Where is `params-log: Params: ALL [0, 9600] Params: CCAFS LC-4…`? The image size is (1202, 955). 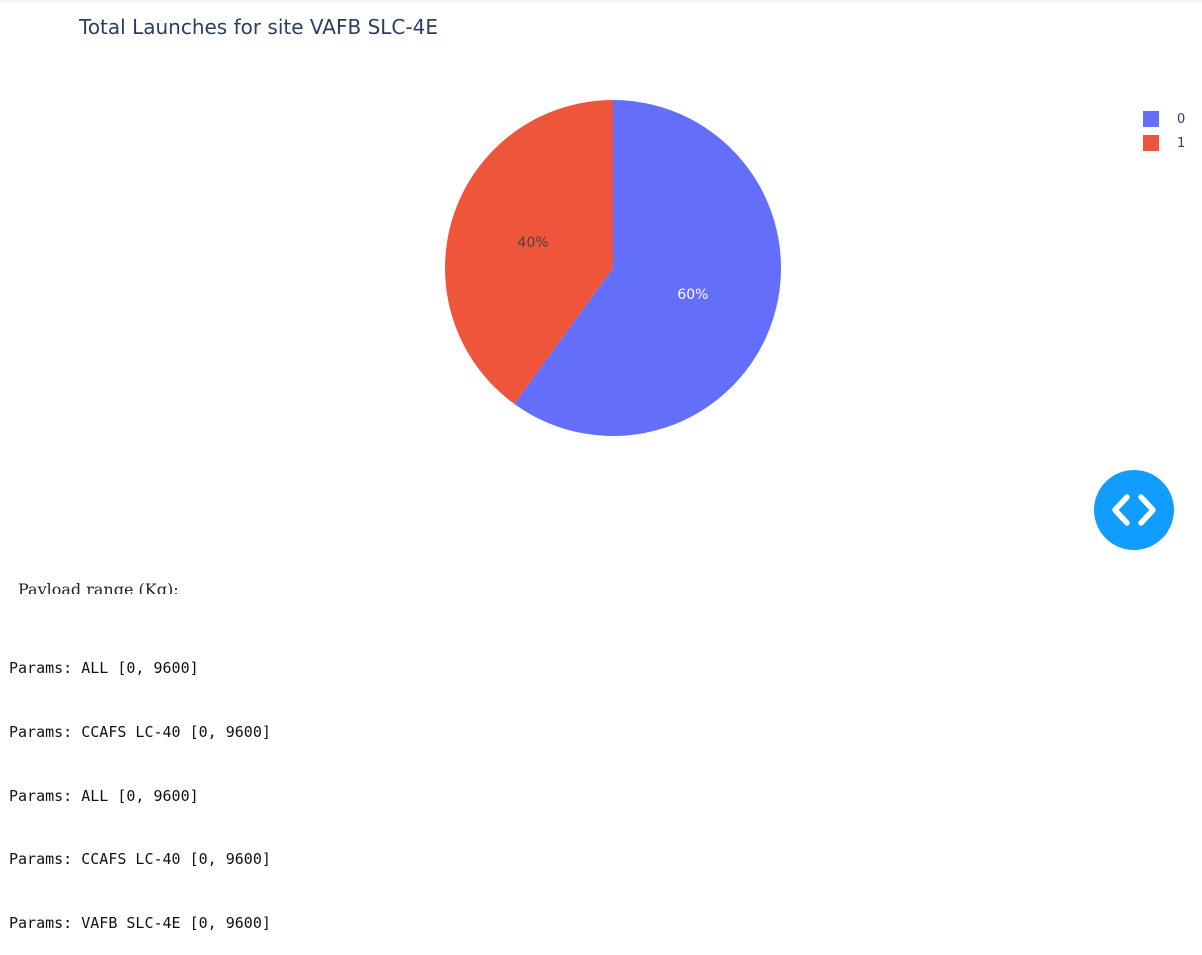 params-log: Params: ALL [0, 9600] Params: CCAFS LC-4… is located at coordinates (140, 785).